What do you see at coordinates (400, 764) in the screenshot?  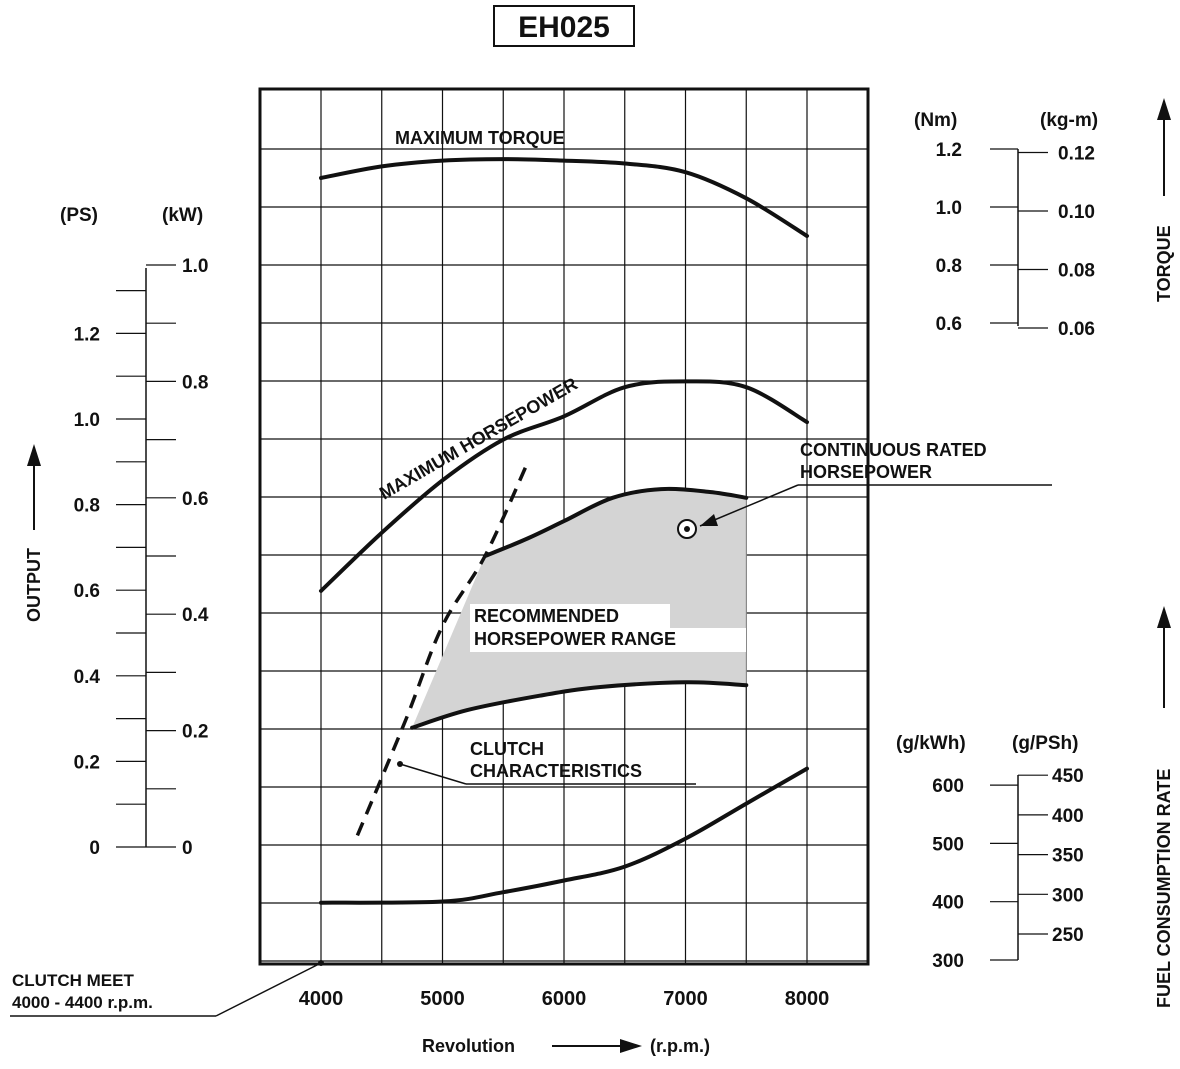 I see `clutch-leader-dot` at bounding box center [400, 764].